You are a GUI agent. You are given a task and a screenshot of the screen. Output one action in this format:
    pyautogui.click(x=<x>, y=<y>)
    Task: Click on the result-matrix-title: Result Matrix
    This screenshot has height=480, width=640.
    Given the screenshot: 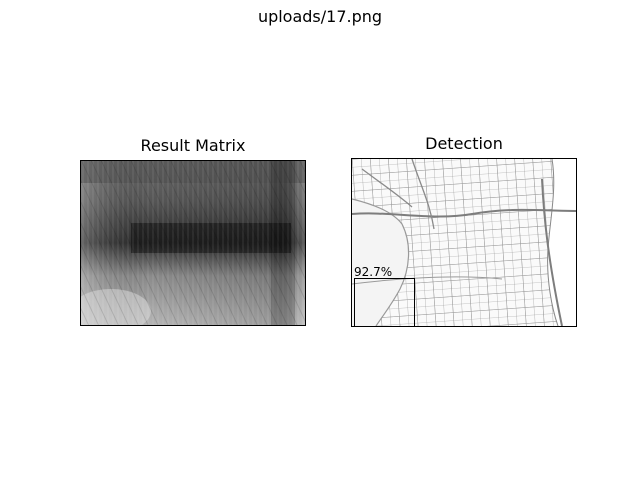 What is the action you would take?
    pyautogui.click(x=193, y=145)
    